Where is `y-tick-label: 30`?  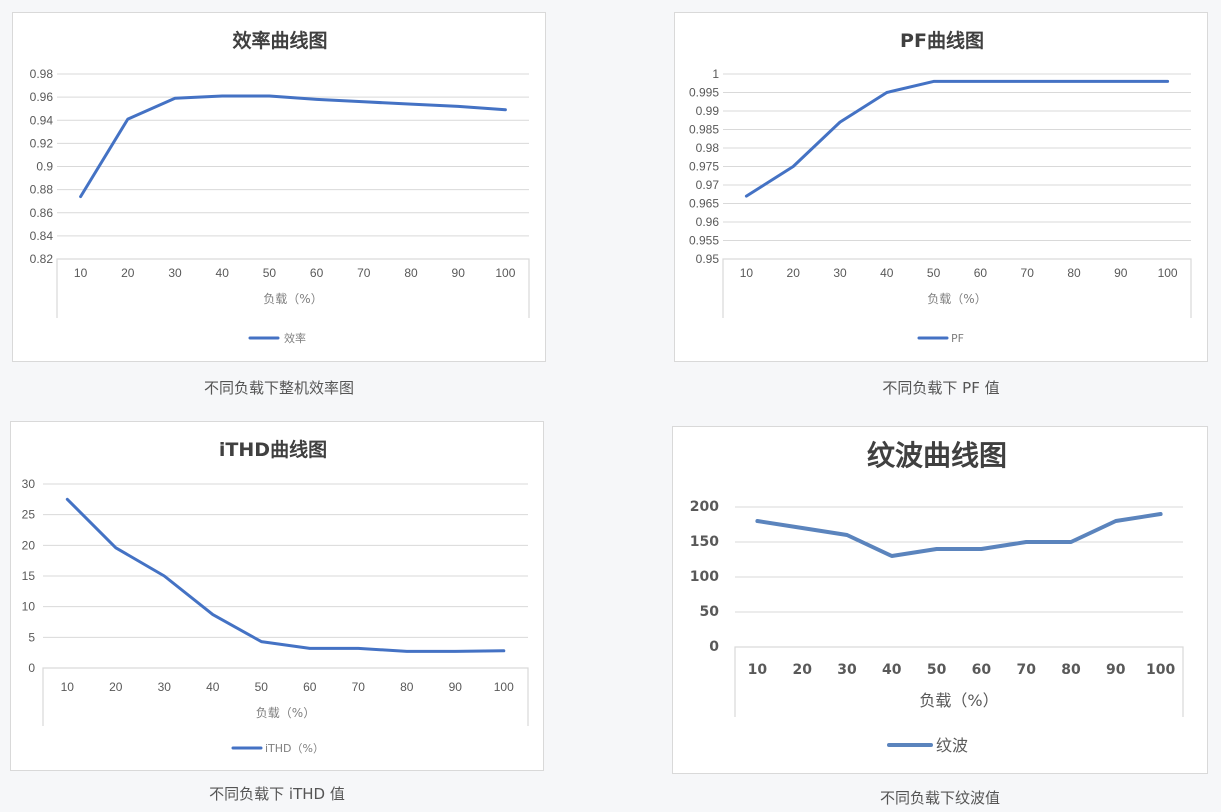 y-tick-label: 30 is located at coordinates (29, 484).